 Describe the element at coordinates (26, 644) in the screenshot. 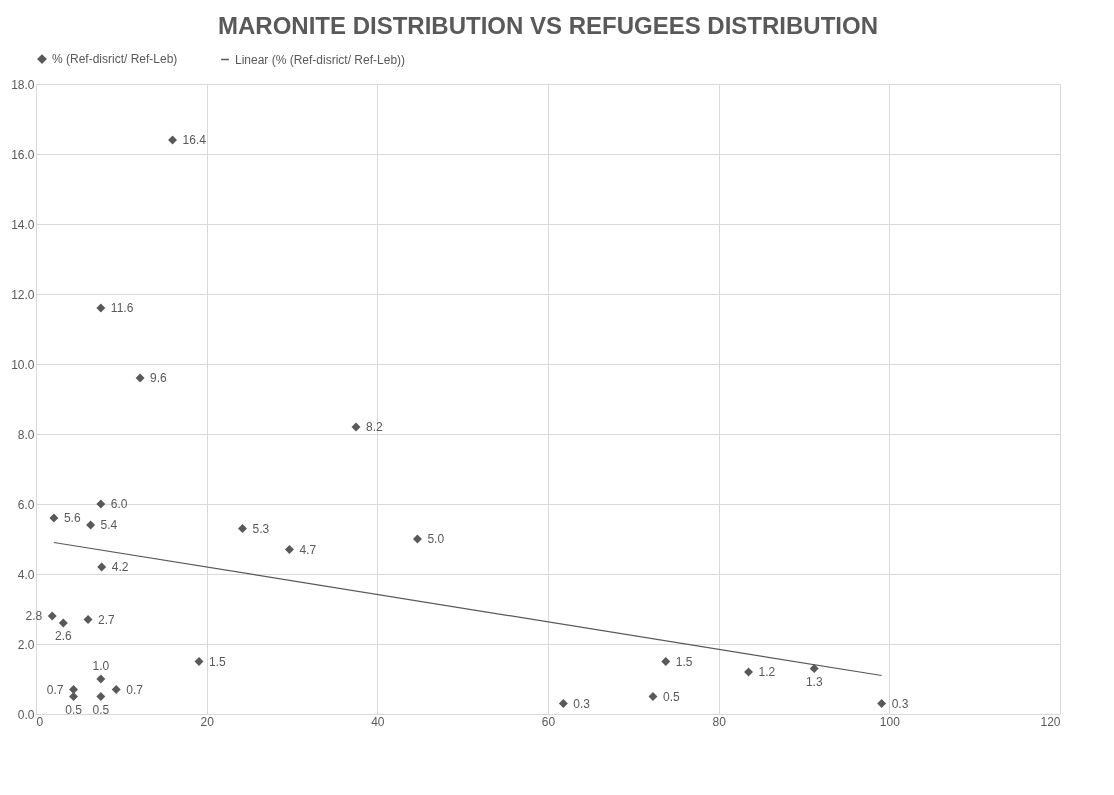

I see `y-tick-label: 2.0` at that location.